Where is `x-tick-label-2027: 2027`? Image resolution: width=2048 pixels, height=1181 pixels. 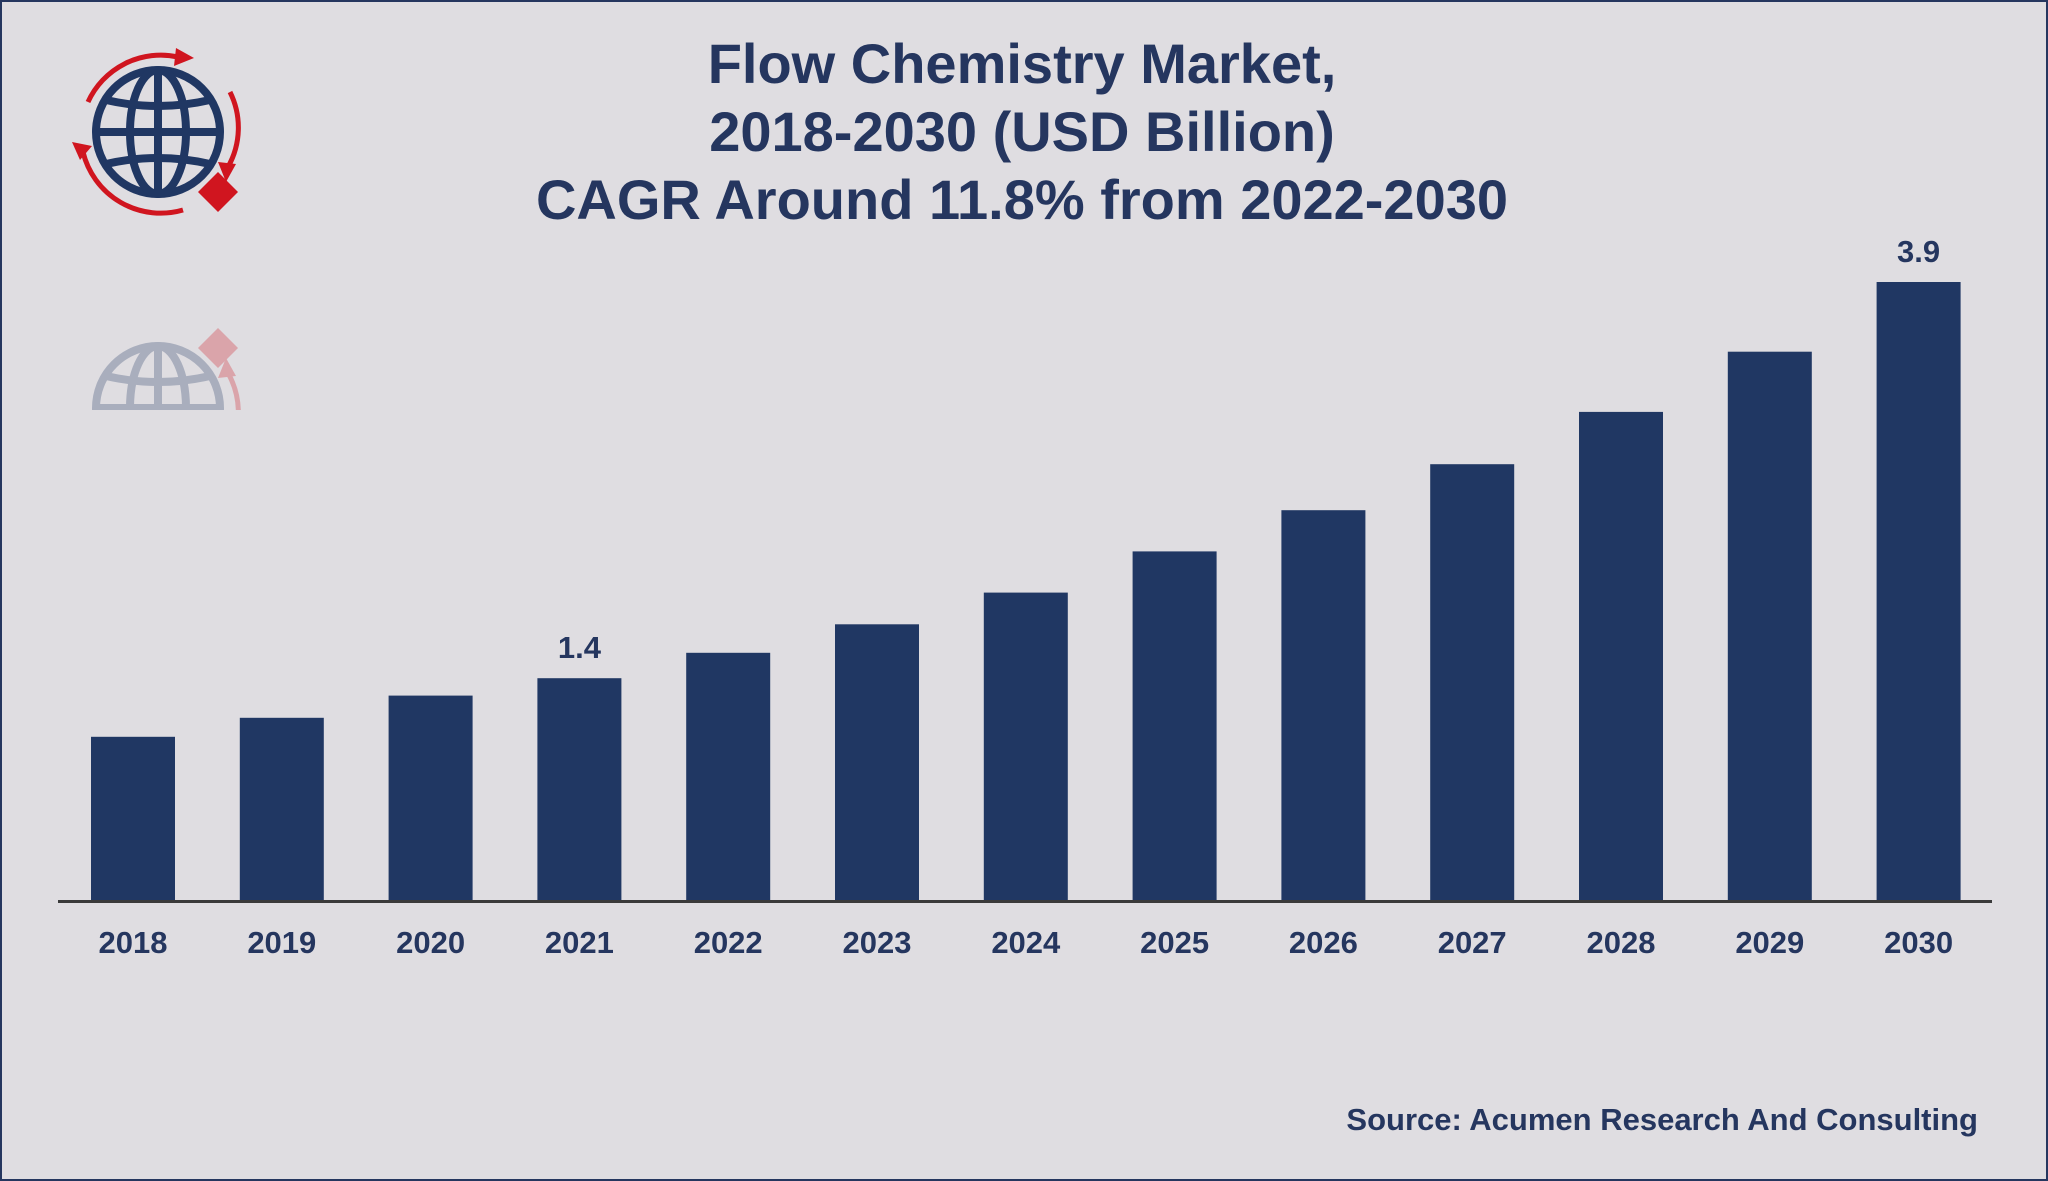
x-tick-label-2027: 2027 is located at coordinates (1472, 942).